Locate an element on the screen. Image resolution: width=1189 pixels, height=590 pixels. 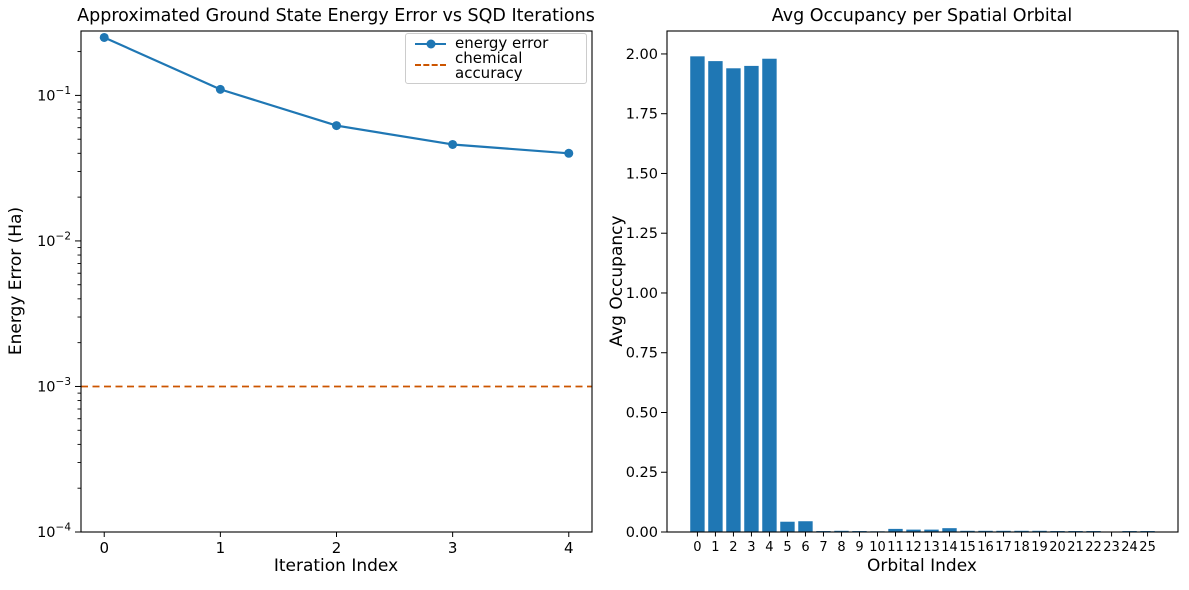
x-tick-label: 18 is located at coordinates (1021, 547).